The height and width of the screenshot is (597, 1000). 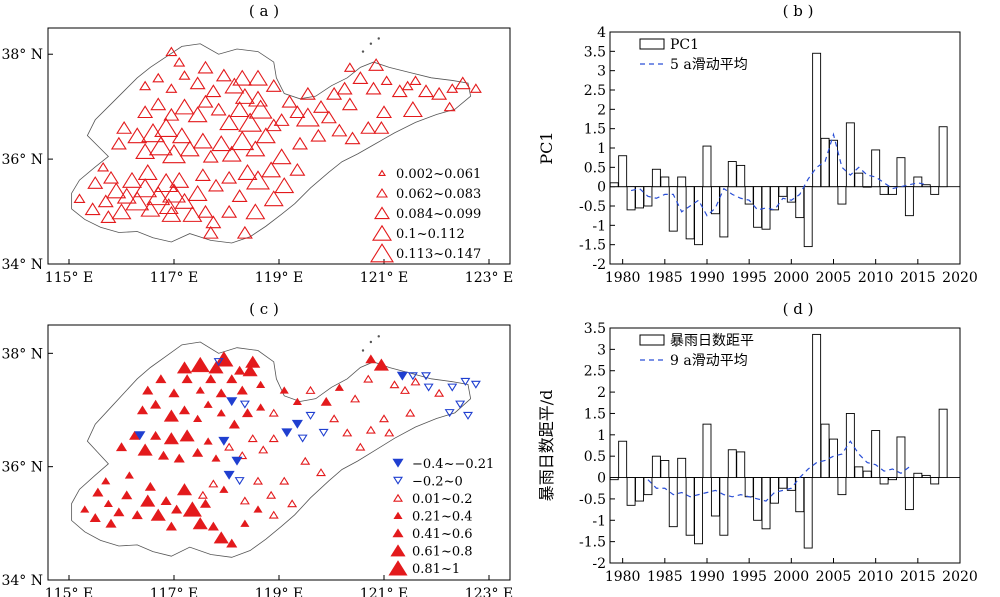 What do you see at coordinates (665, 577) in the screenshot?
I see `x-tick-label: 1985` at bounding box center [665, 577].